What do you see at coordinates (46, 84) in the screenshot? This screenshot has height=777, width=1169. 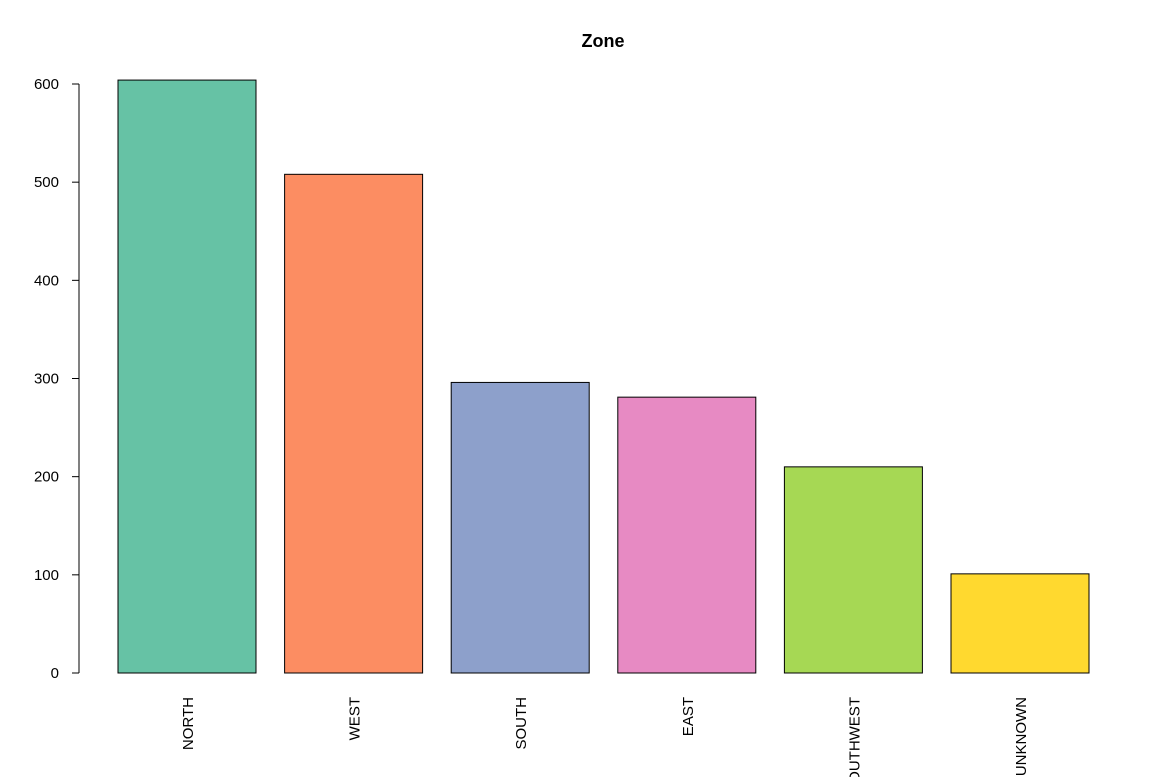 I see `y-tick-label: 600` at bounding box center [46, 84].